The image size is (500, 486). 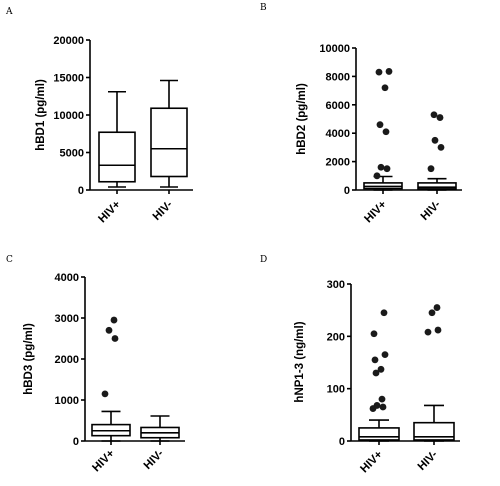 I want to click on y-axis-title: hBD1 (pg/ml), so click(x=41, y=115).